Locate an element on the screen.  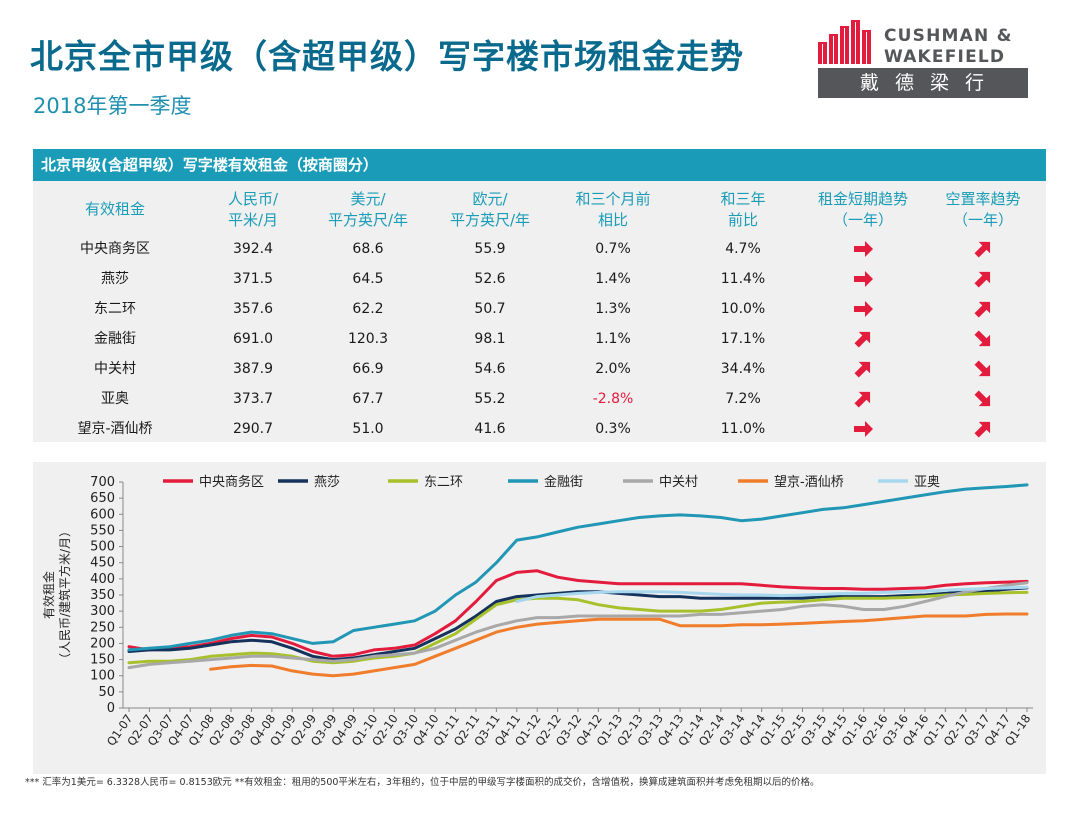
column-header-line2: 相比 is located at coordinates (612, 220).